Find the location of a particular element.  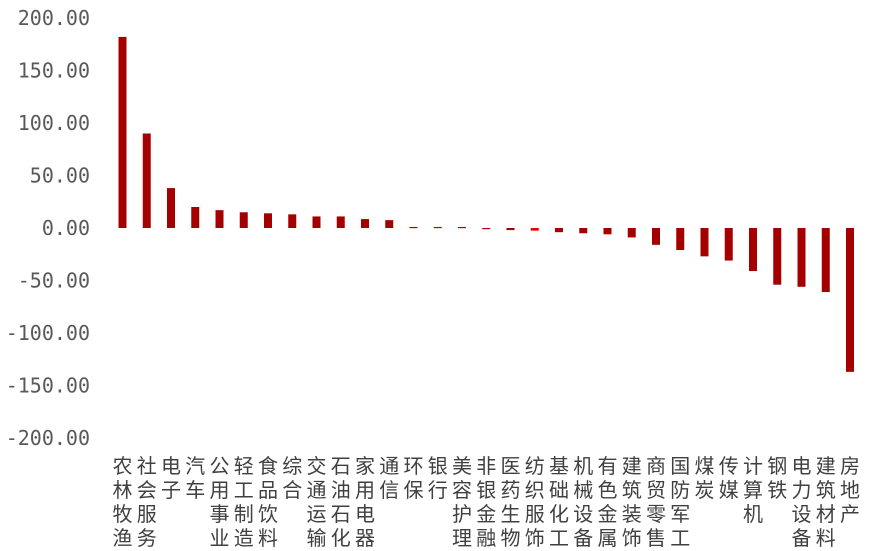

x-tick-label: 通信 is located at coordinates (389, 478).